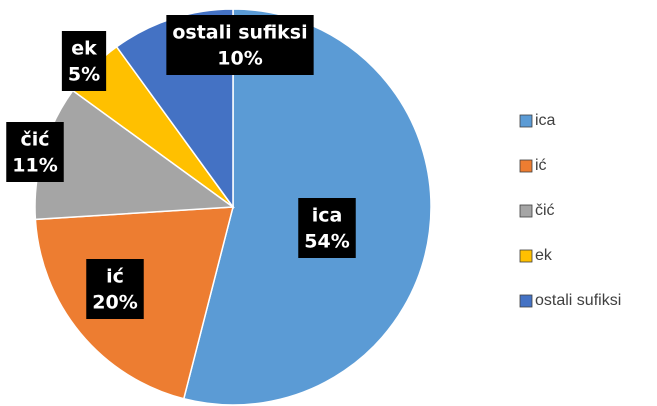 This screenshot has height=406, width=657. Describe the element at coordinates (239, 59) in the screenshot. I see `label-value: 10%` at that location.